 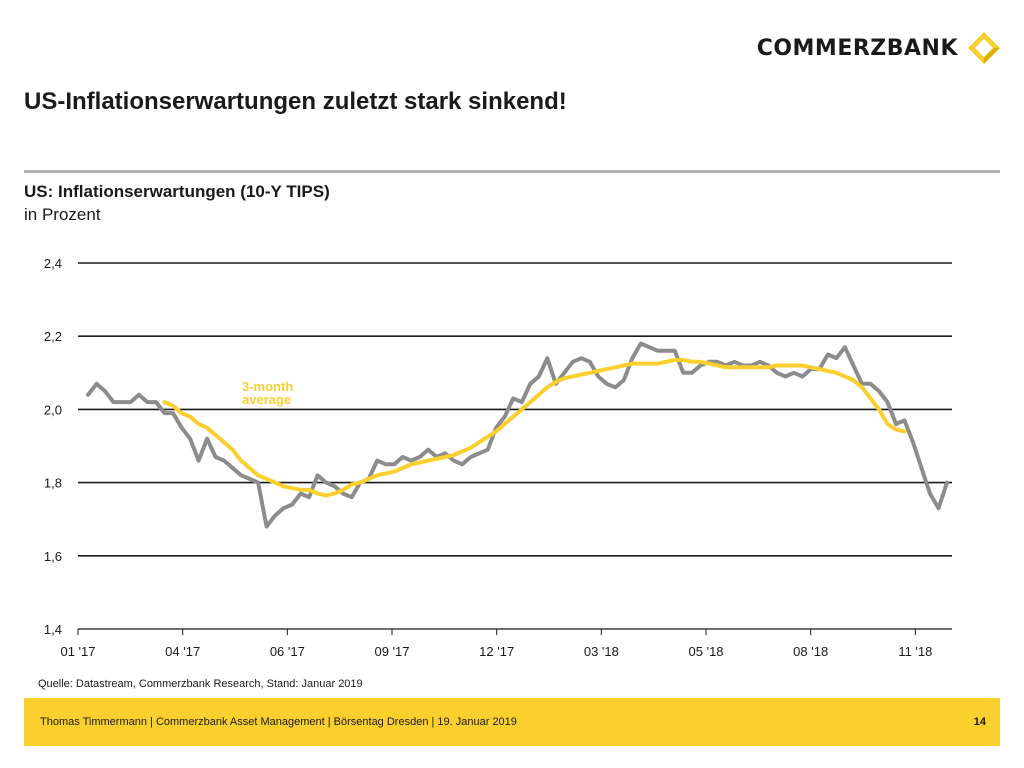 I want to click on divider, so click(x=512, y=171).